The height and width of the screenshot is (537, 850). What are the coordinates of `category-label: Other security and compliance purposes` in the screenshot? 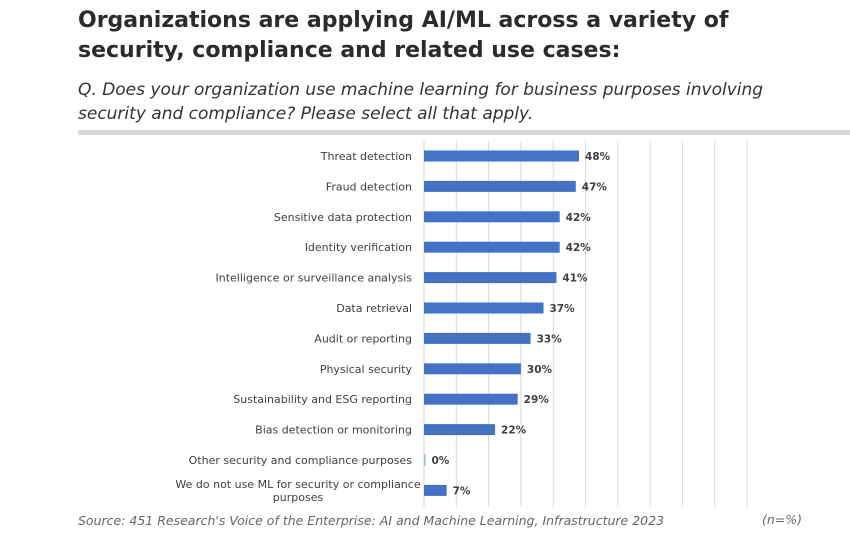 It's located at (301, 460).